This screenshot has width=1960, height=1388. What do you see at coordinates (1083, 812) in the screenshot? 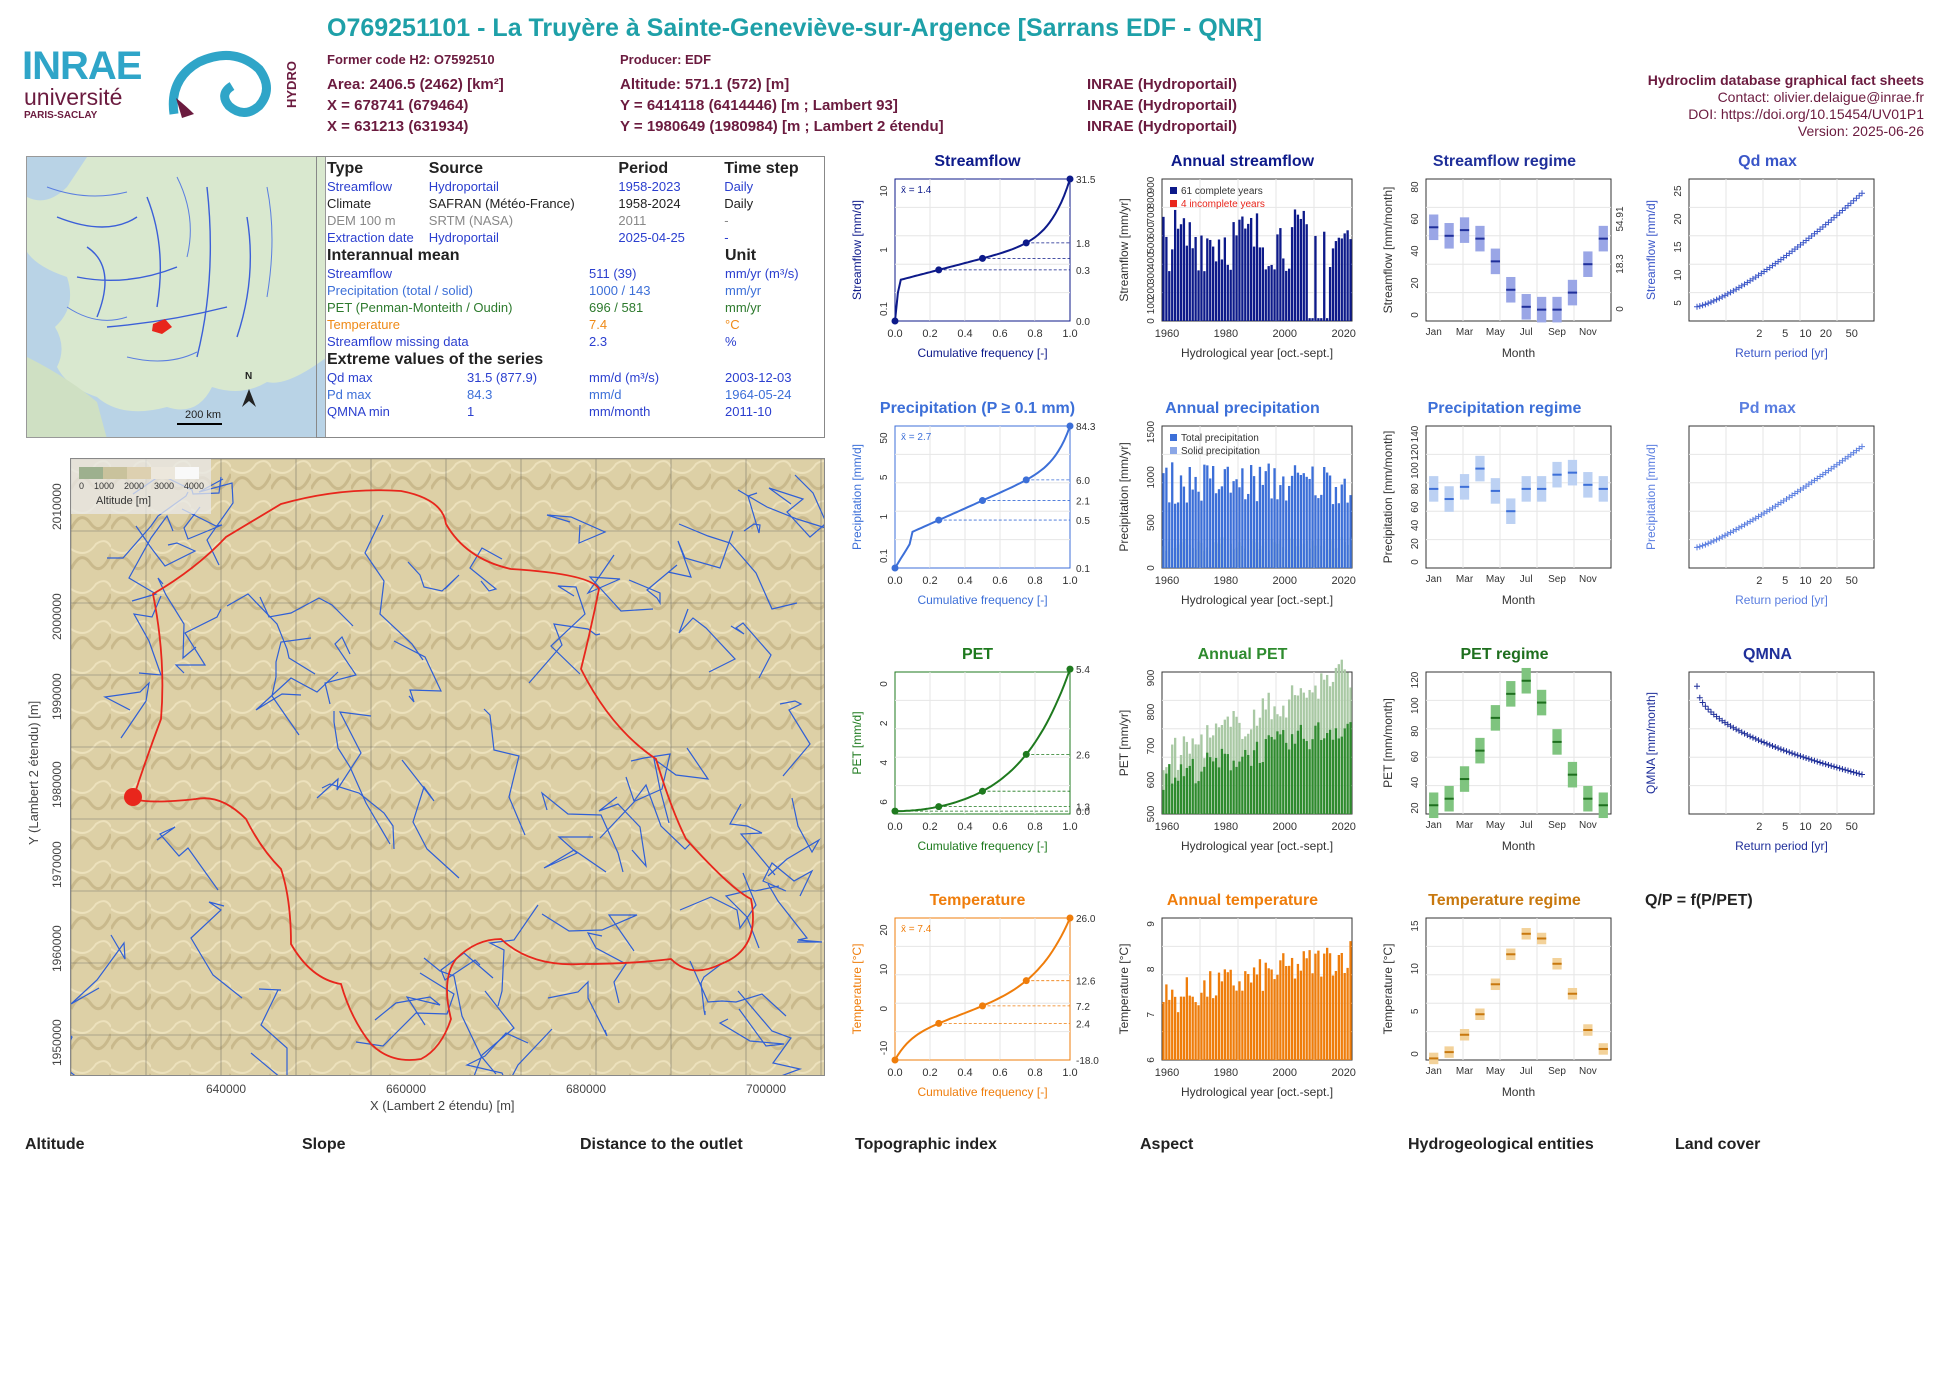
I see `right-tick: 0.0` at bounding box center [1083, 812].